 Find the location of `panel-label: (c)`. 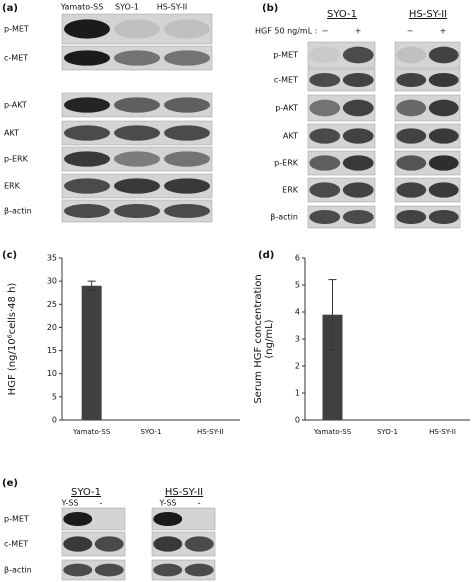

panel-label: (c) is located at coordinates (9, 255).